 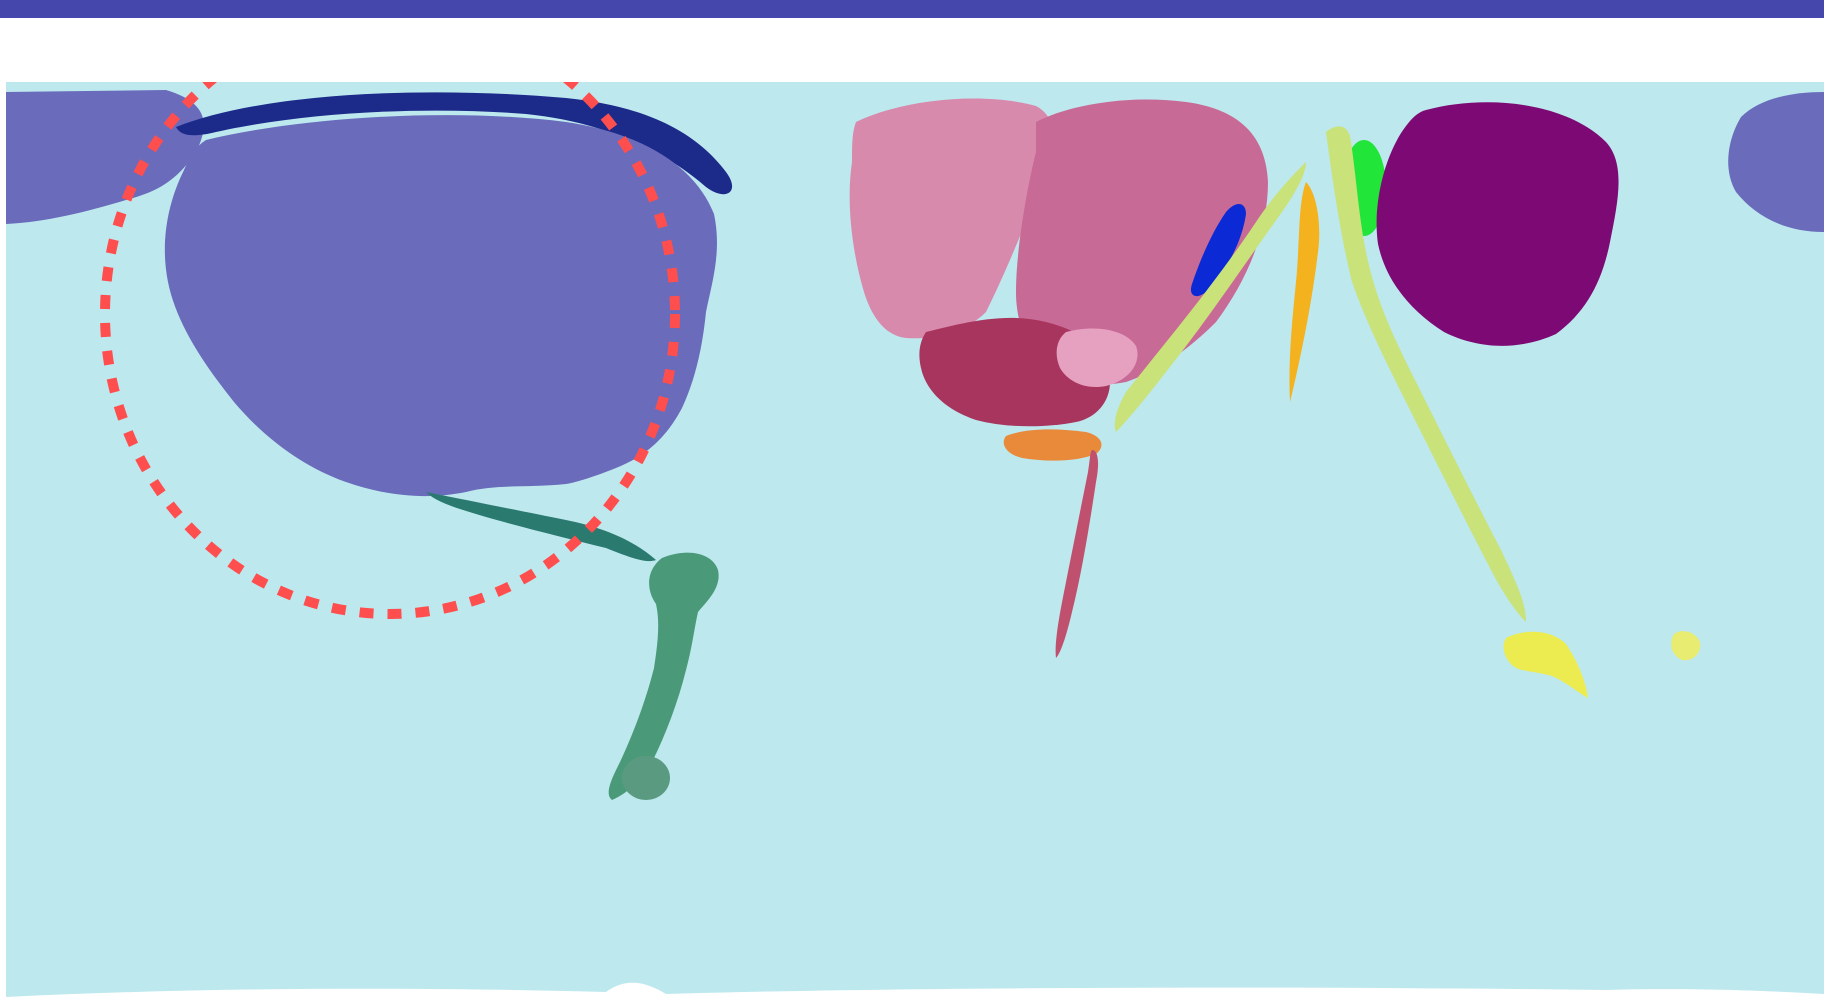 What do you see at coordinates (105, 157) in the screenshot?
I see `region-alaska` at bounding box center [105, 157].